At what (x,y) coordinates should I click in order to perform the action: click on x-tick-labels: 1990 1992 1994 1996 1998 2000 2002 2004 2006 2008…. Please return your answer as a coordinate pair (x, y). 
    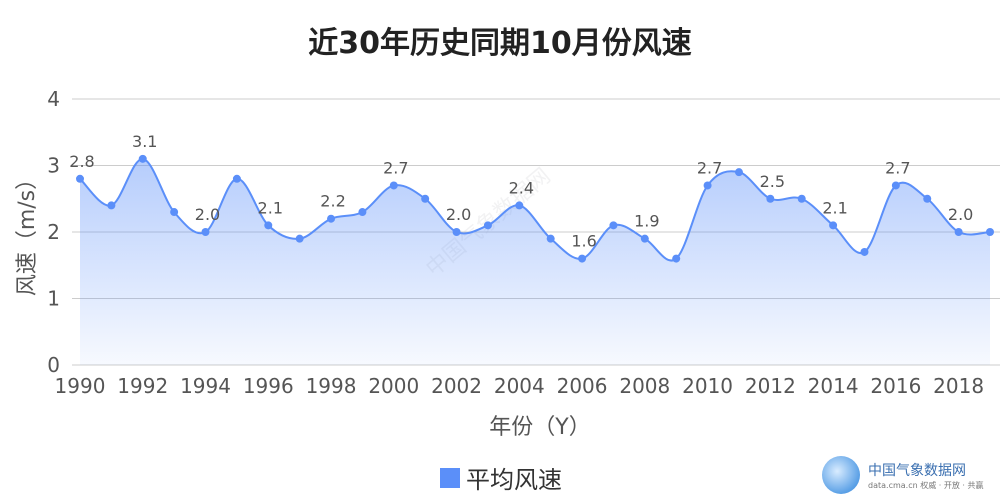
    Looking at the image, I should click on (520, 386).